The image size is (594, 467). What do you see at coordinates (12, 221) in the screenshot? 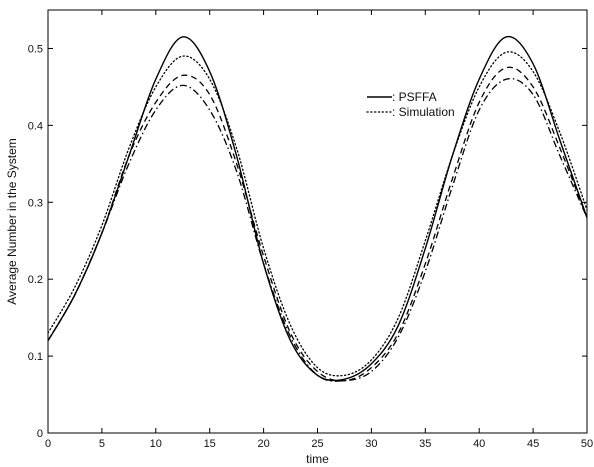
I see `y-axis-title: Average Number in the System` at bounding box center [12, 221].